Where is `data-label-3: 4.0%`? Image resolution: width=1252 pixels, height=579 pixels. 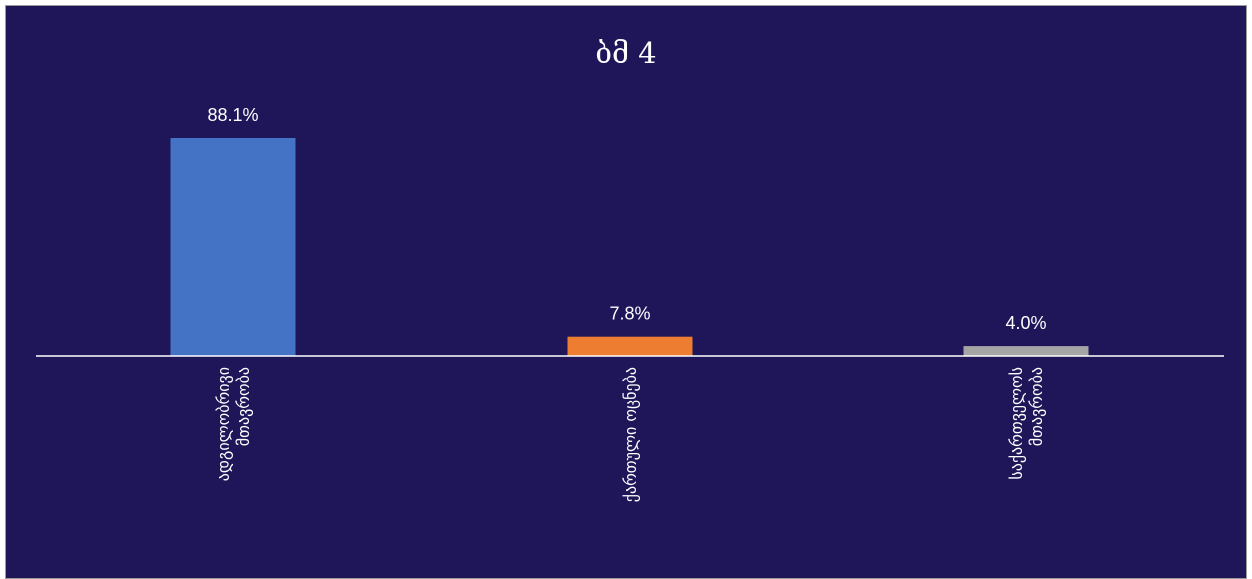 data-label-3: 4.0% is located at coordinates (1025, 323).